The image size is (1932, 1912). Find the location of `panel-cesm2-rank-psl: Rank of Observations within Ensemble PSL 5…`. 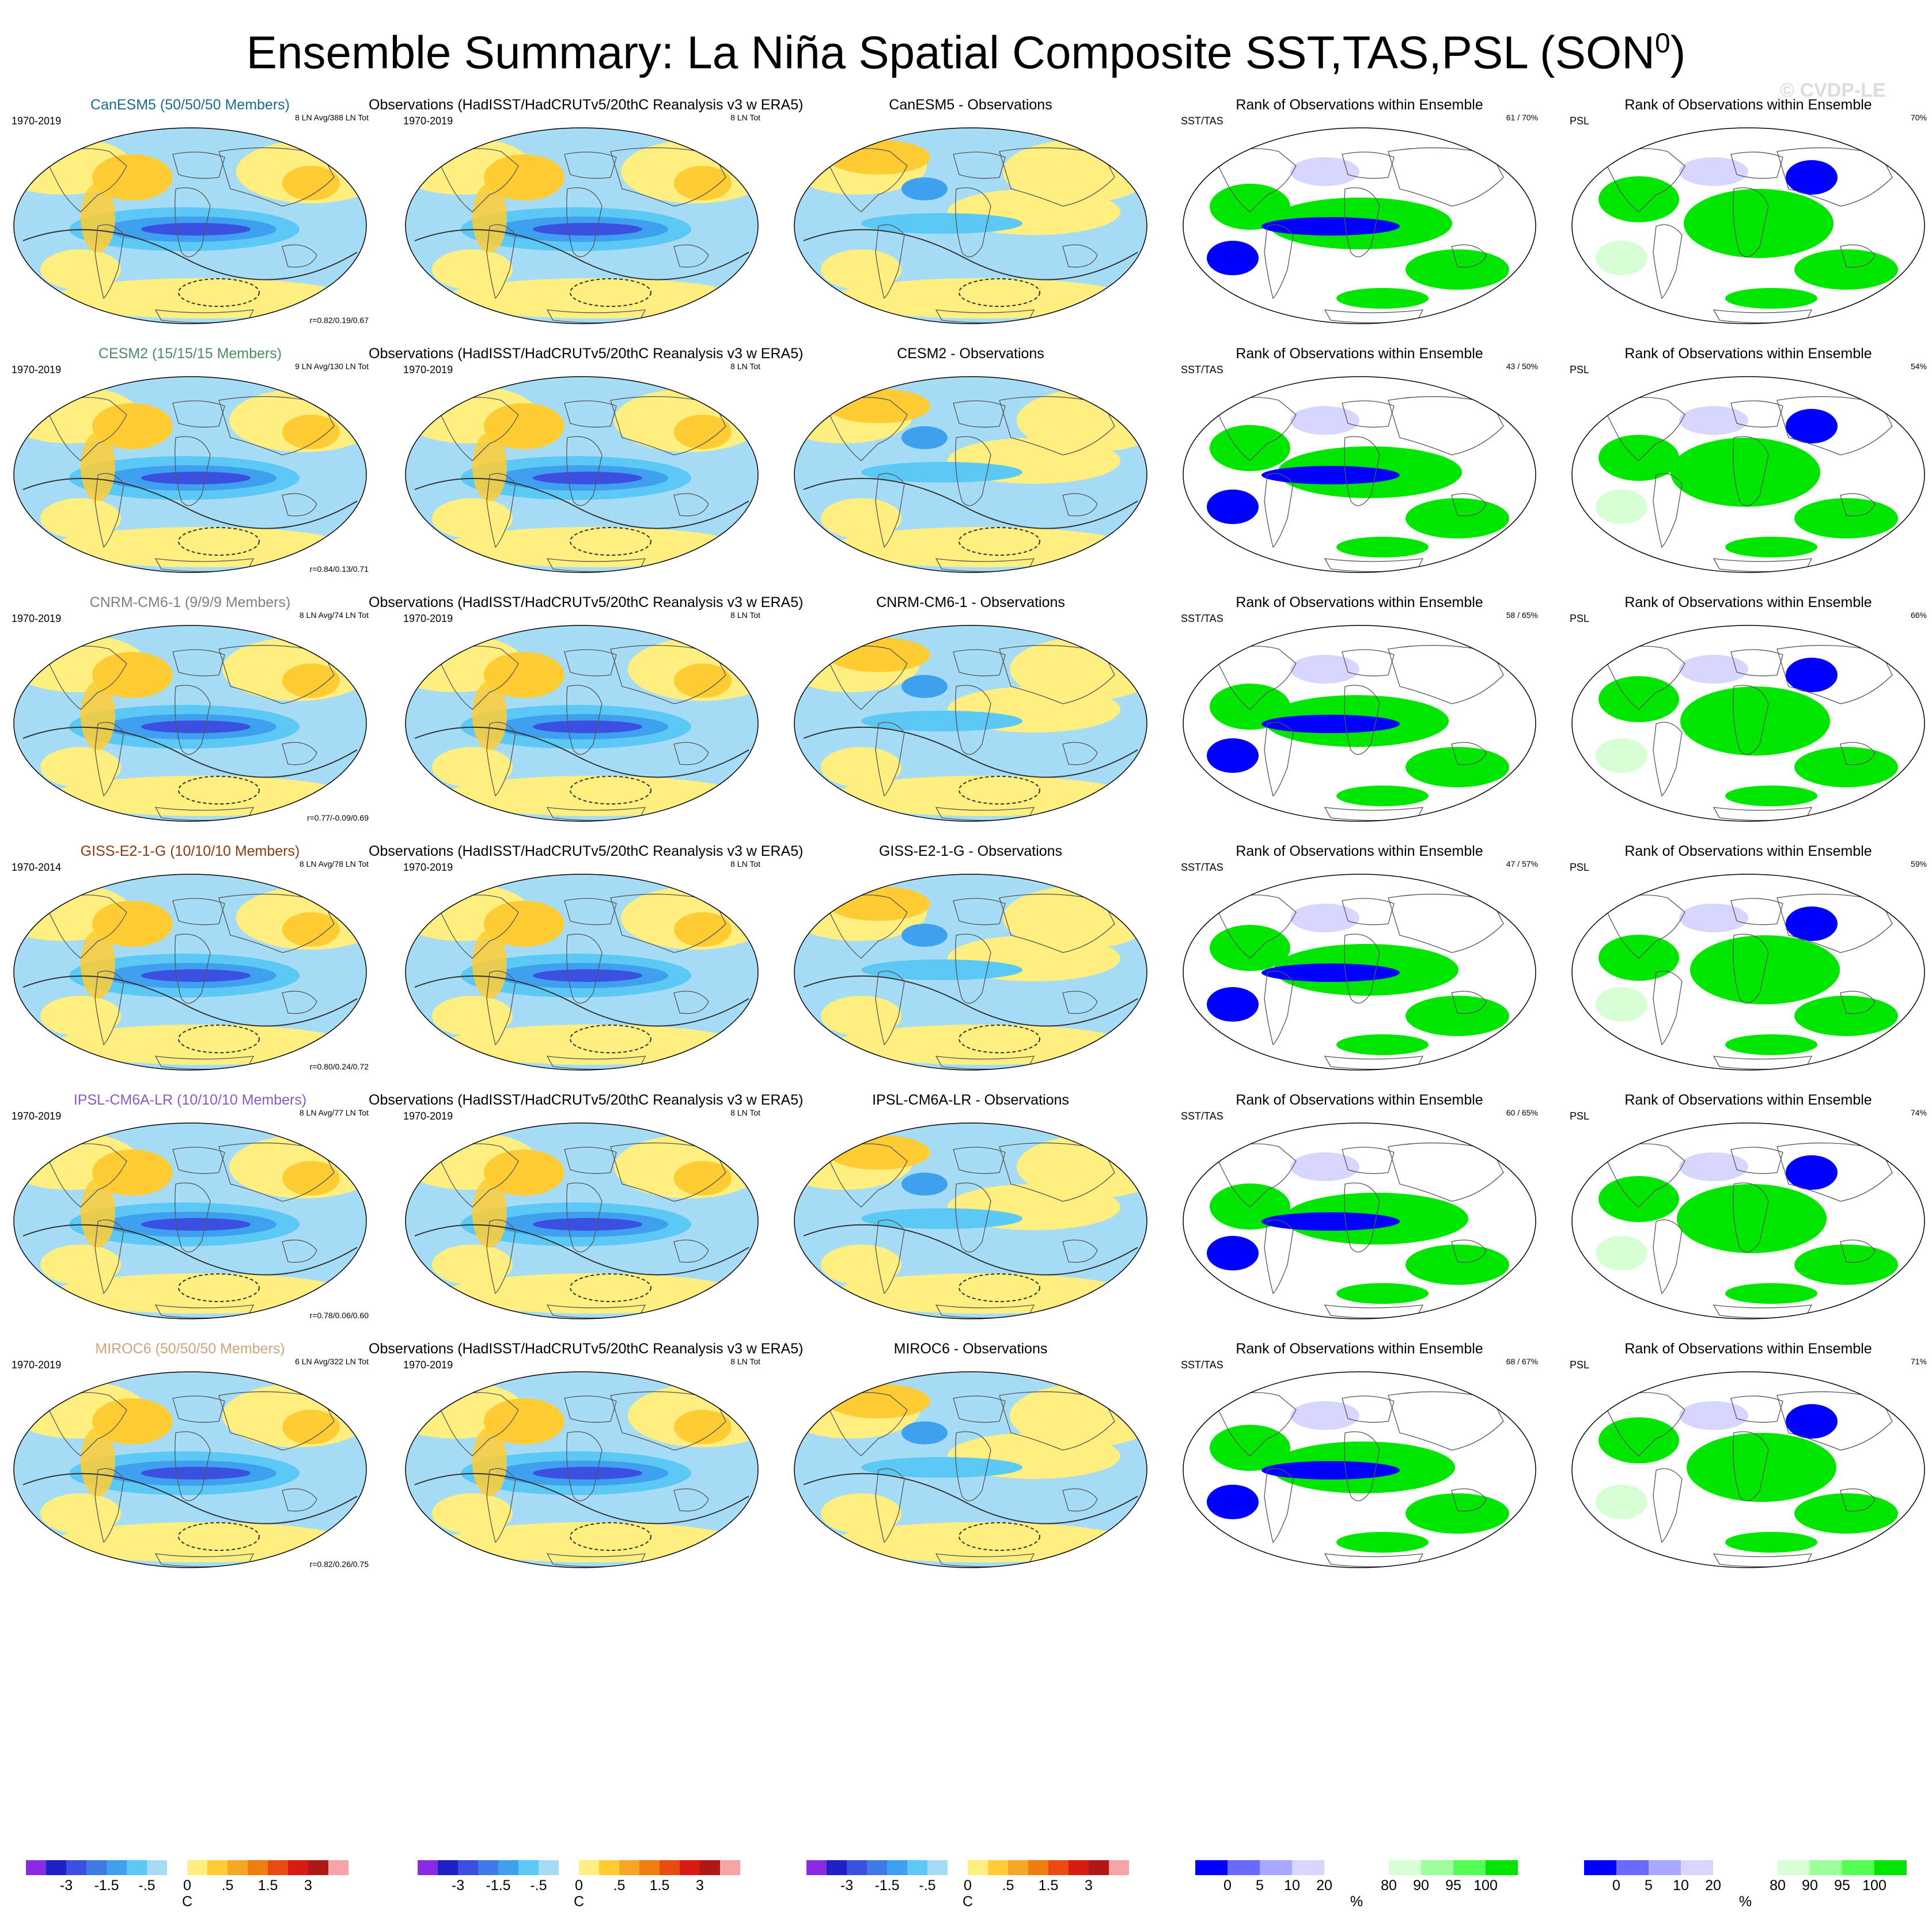

panel-cesm2-rank-psl: Rank of Observations within Ensemble PSL 5… is located at coordinates (1745, 459).